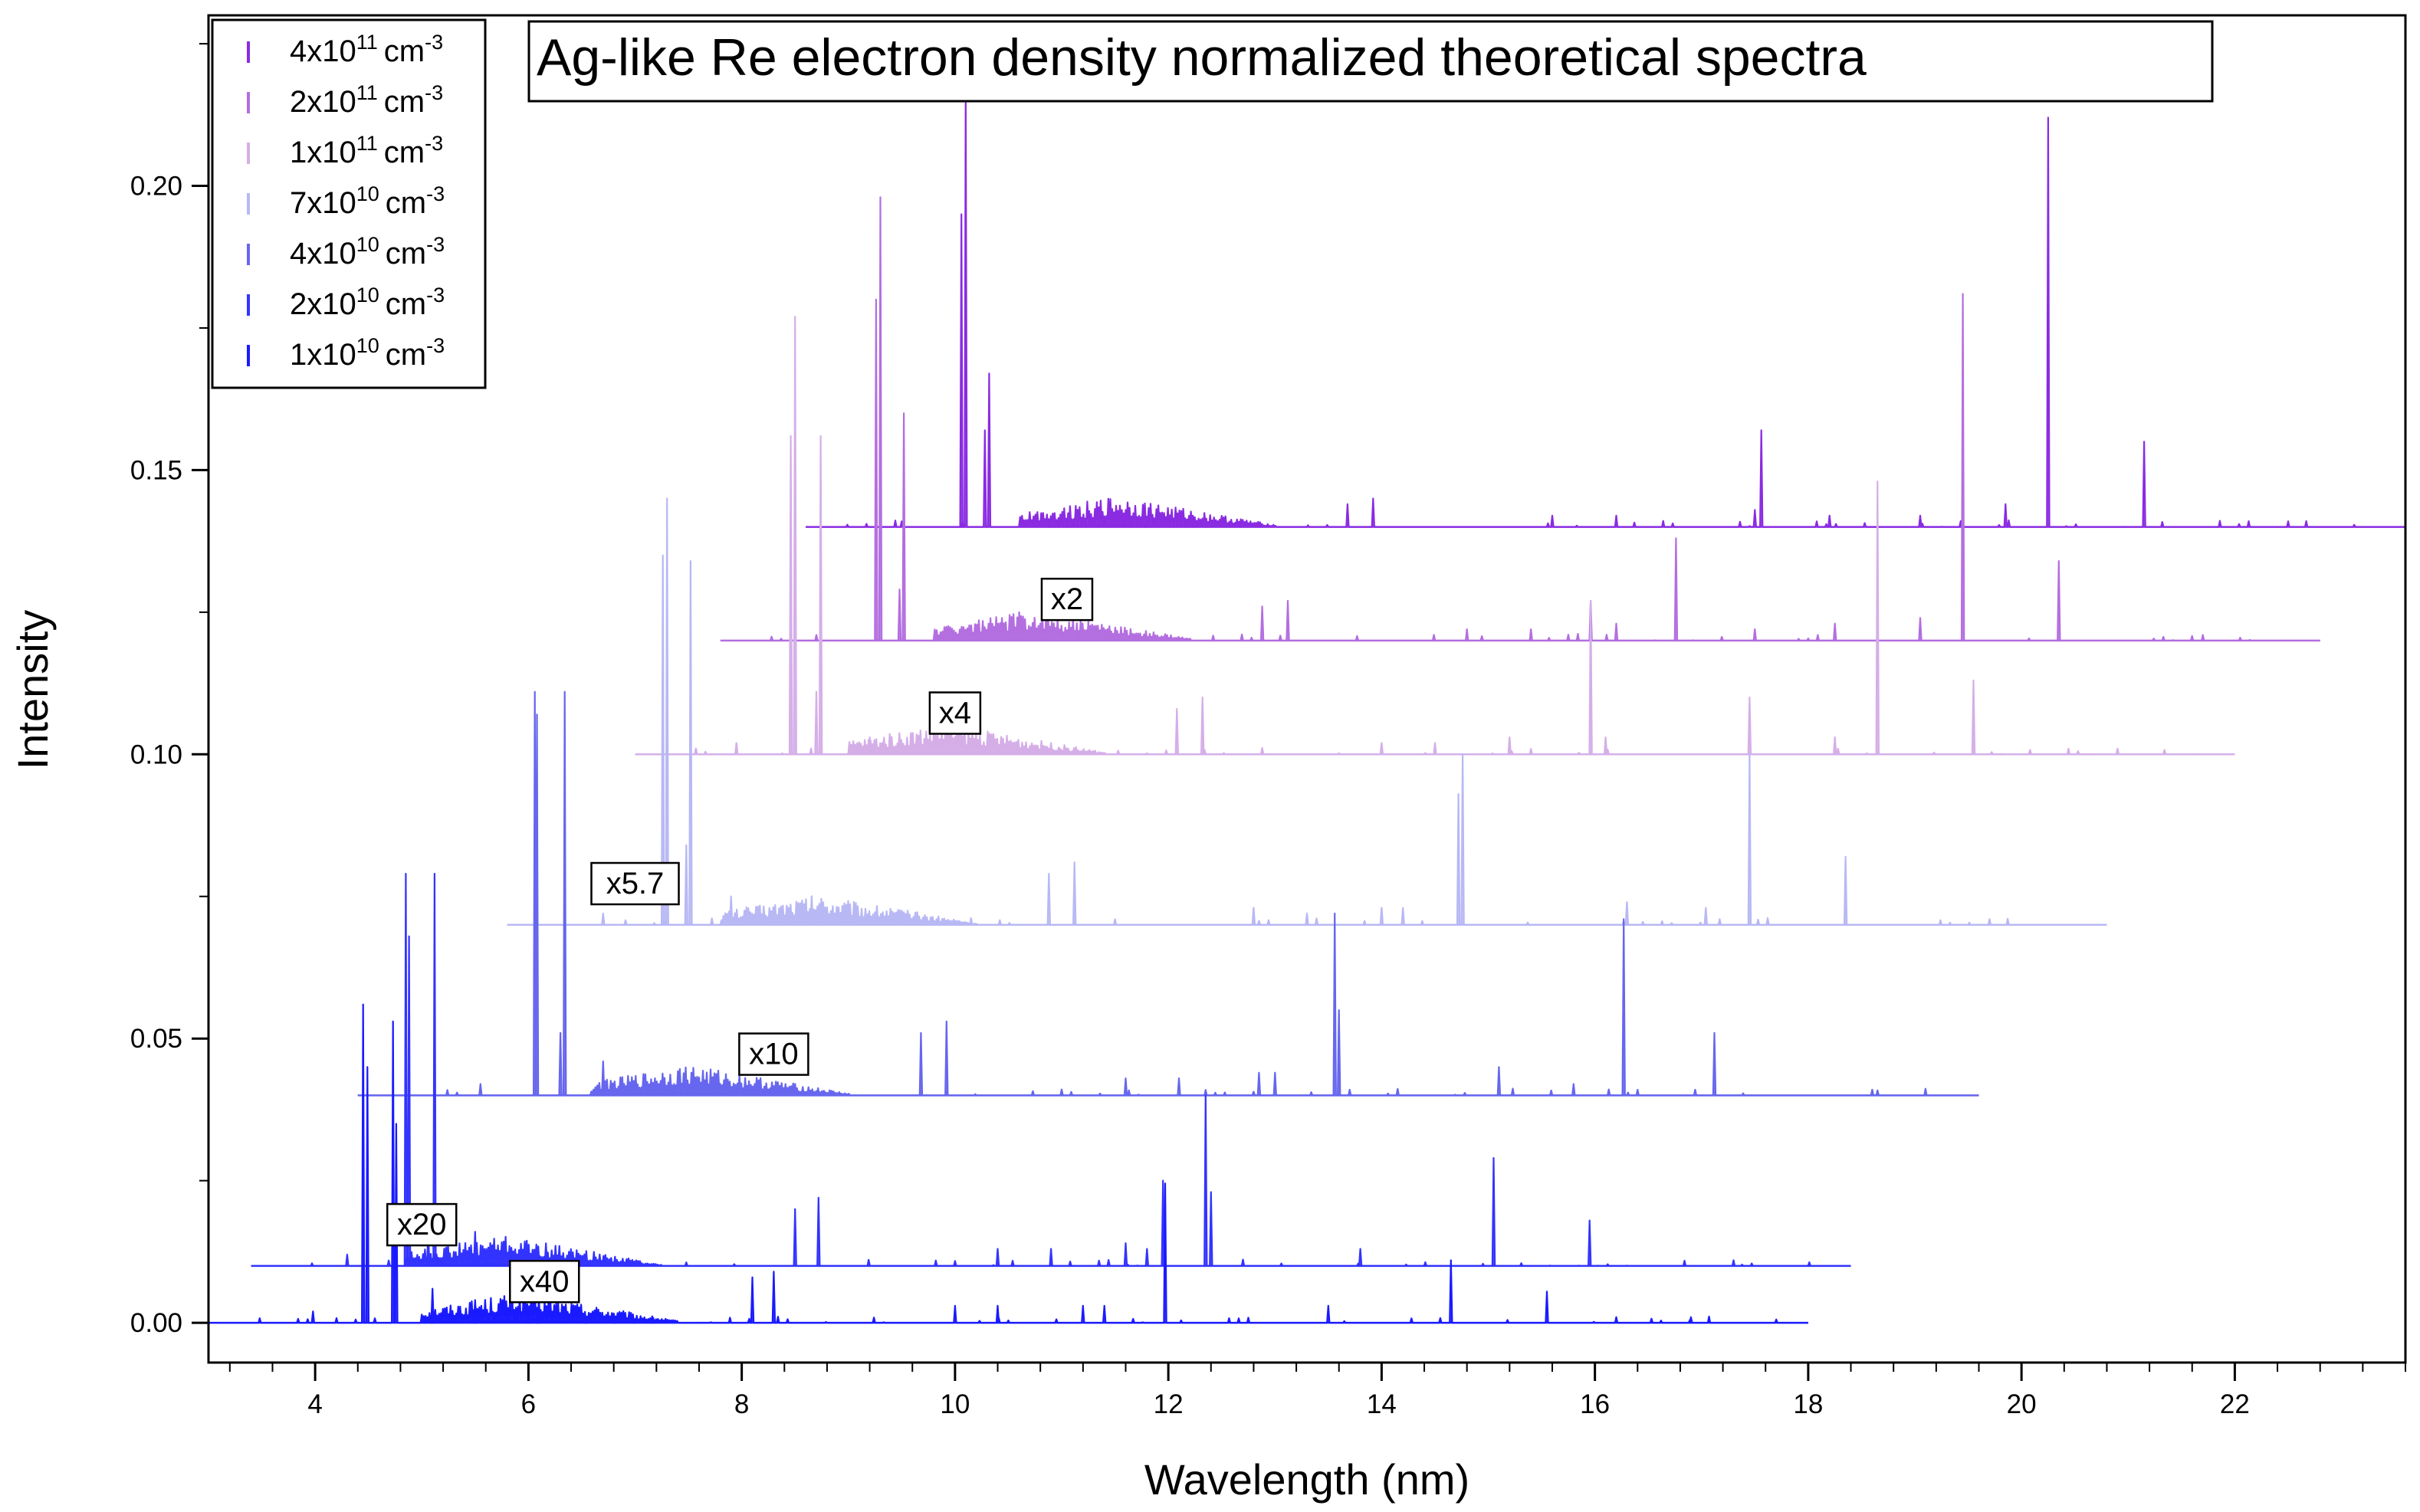 The image size is (2420, 1512). What do you see at coordinates (367, 303) in the screenshot?
I see `legend-entry: 2x1010 cm-3` at bounding box center [367, 303].